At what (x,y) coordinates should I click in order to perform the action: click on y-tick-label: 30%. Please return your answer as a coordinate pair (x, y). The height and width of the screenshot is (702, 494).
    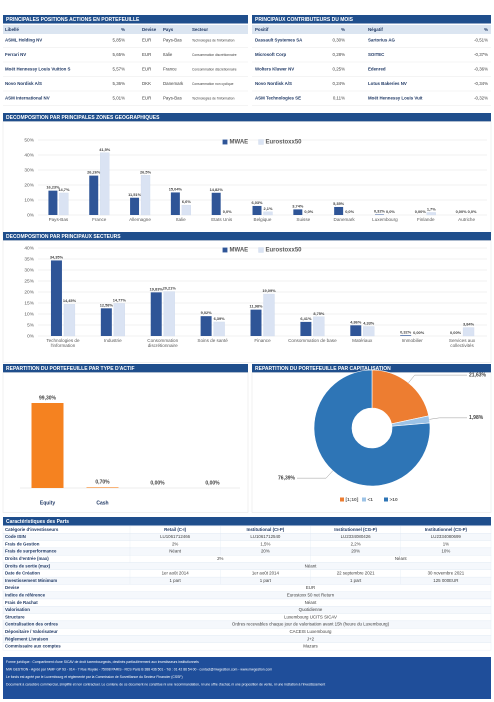
    Looking at the image, I should click on (29, 270).